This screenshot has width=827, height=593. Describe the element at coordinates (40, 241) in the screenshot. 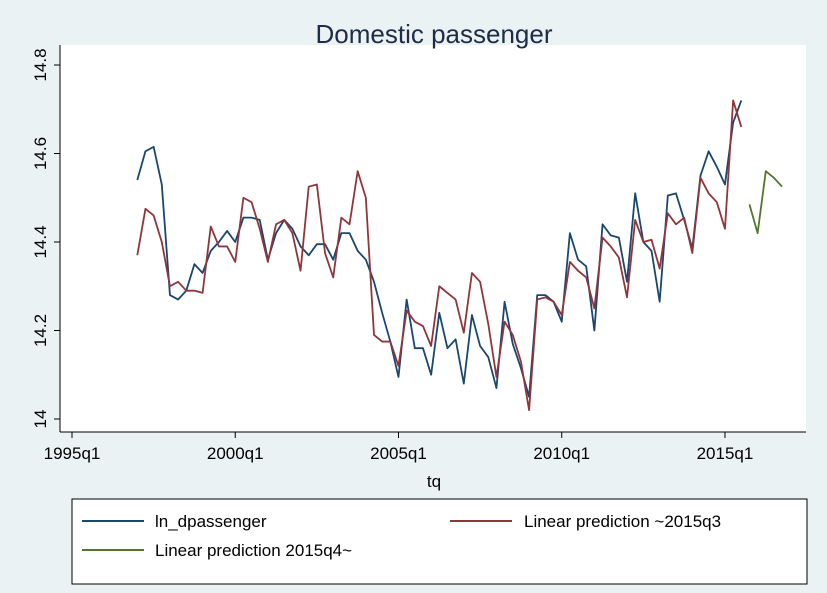

I see `y-tick-label: 14.4` at that location.